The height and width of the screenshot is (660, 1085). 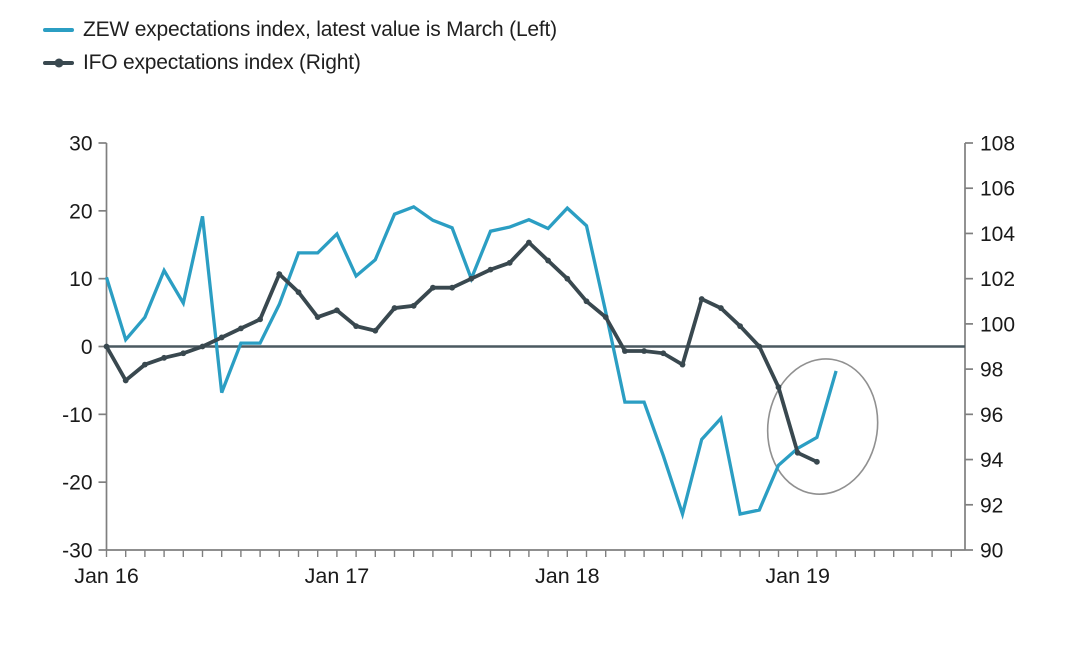 What do you see at coordinates (106, 576) in the screenshot?
I see `x-axis-tick-label: Jan 16` at bounding box center [106, 576].